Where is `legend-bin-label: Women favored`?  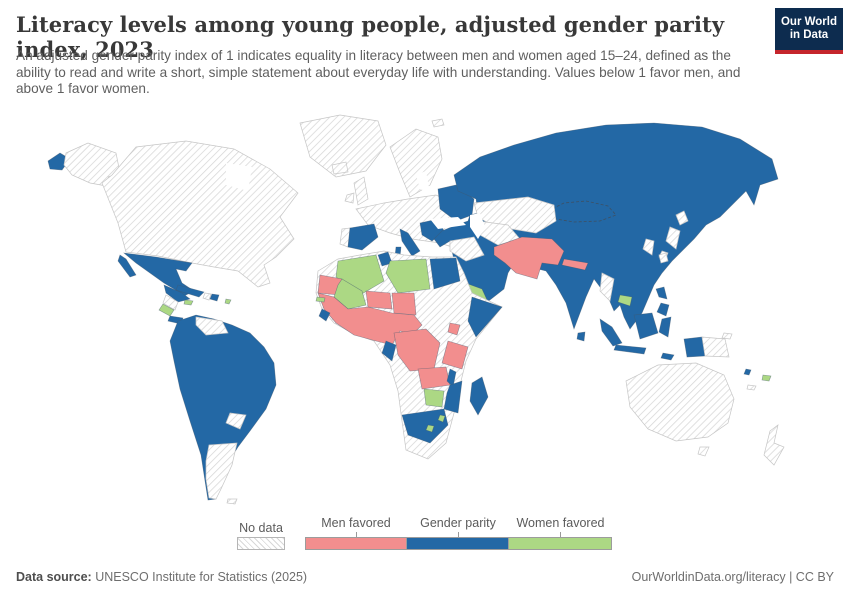 legend-bin-label: Women favored is located at coordinates (560, 523).